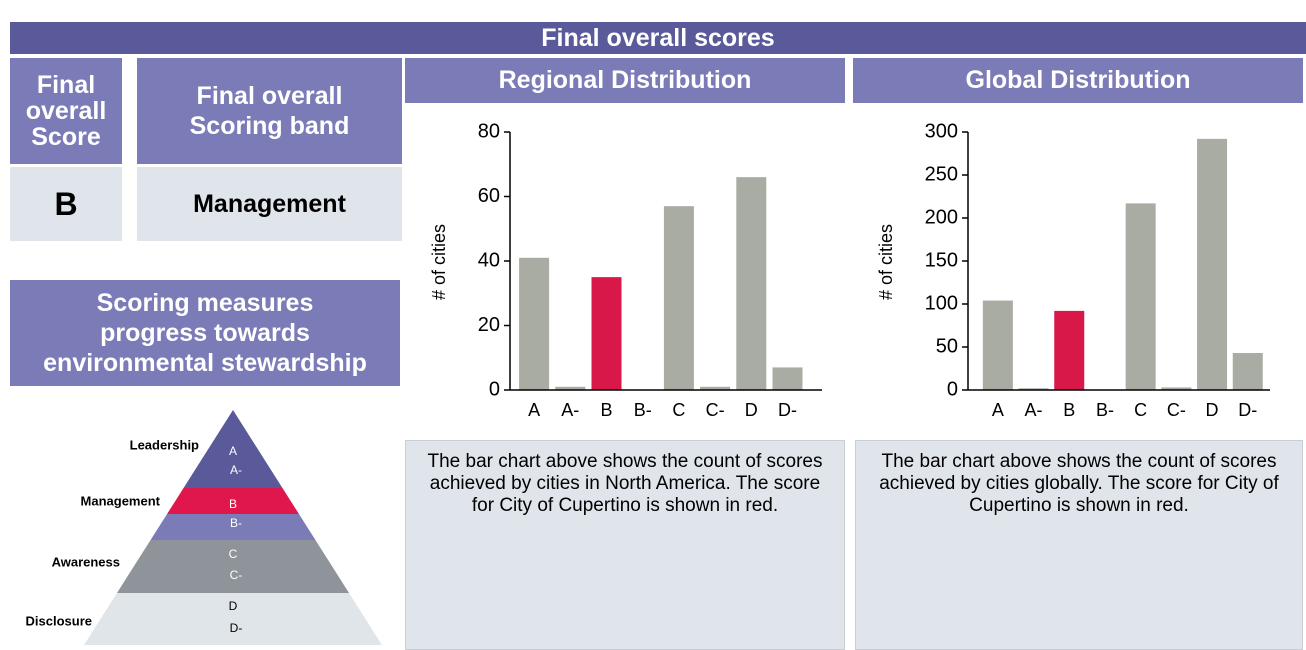  What do you see at coordinates (236, 628) in the screenshot?
I see `grade-label: D-` at bounding box center [236, 628].